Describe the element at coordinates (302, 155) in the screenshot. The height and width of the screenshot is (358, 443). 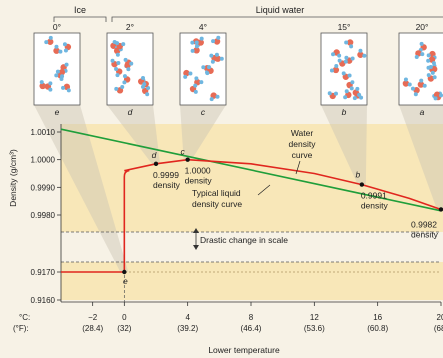
I see `water-curve-label-line3: curve` at that location.